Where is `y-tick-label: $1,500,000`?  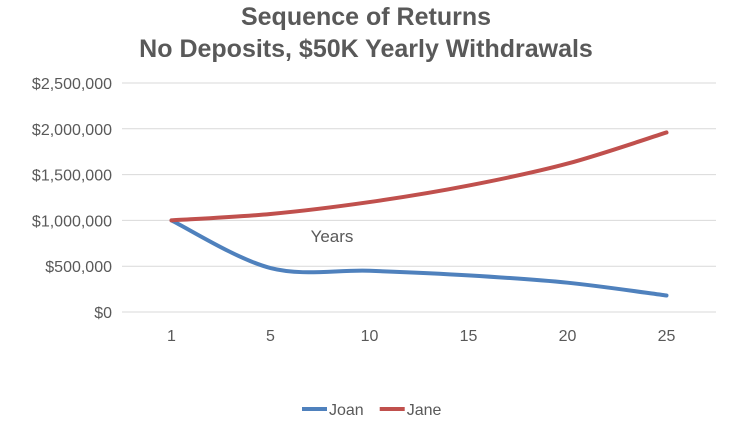 y-tick-label: $1,500,000 is located at coordinates (72, 176).